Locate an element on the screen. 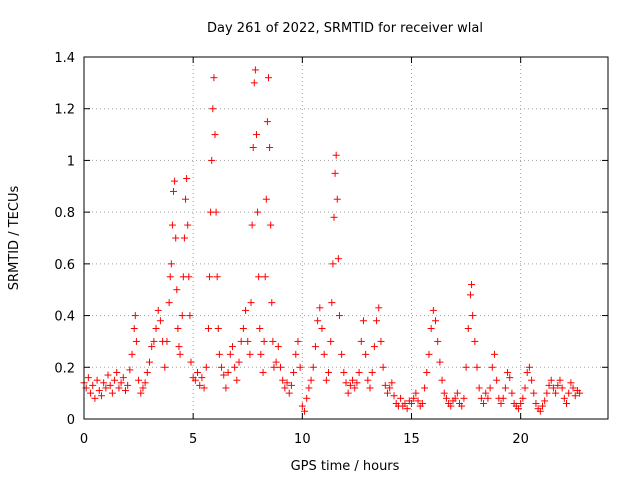 The height and width of the screenshot is (480, 640). y-tick-label: 0.2 is located at coordinates (64, 368).